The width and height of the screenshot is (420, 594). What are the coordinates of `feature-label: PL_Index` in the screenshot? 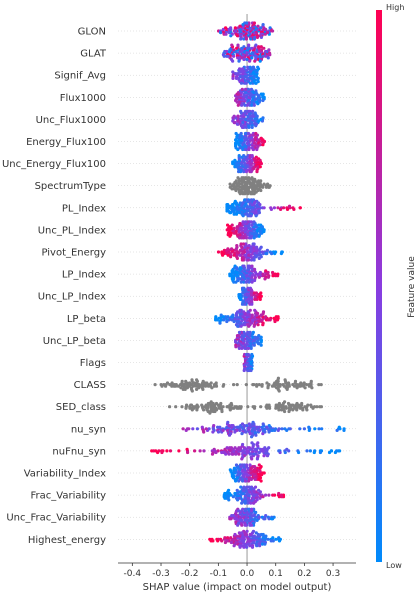 It's located at (84, 208).